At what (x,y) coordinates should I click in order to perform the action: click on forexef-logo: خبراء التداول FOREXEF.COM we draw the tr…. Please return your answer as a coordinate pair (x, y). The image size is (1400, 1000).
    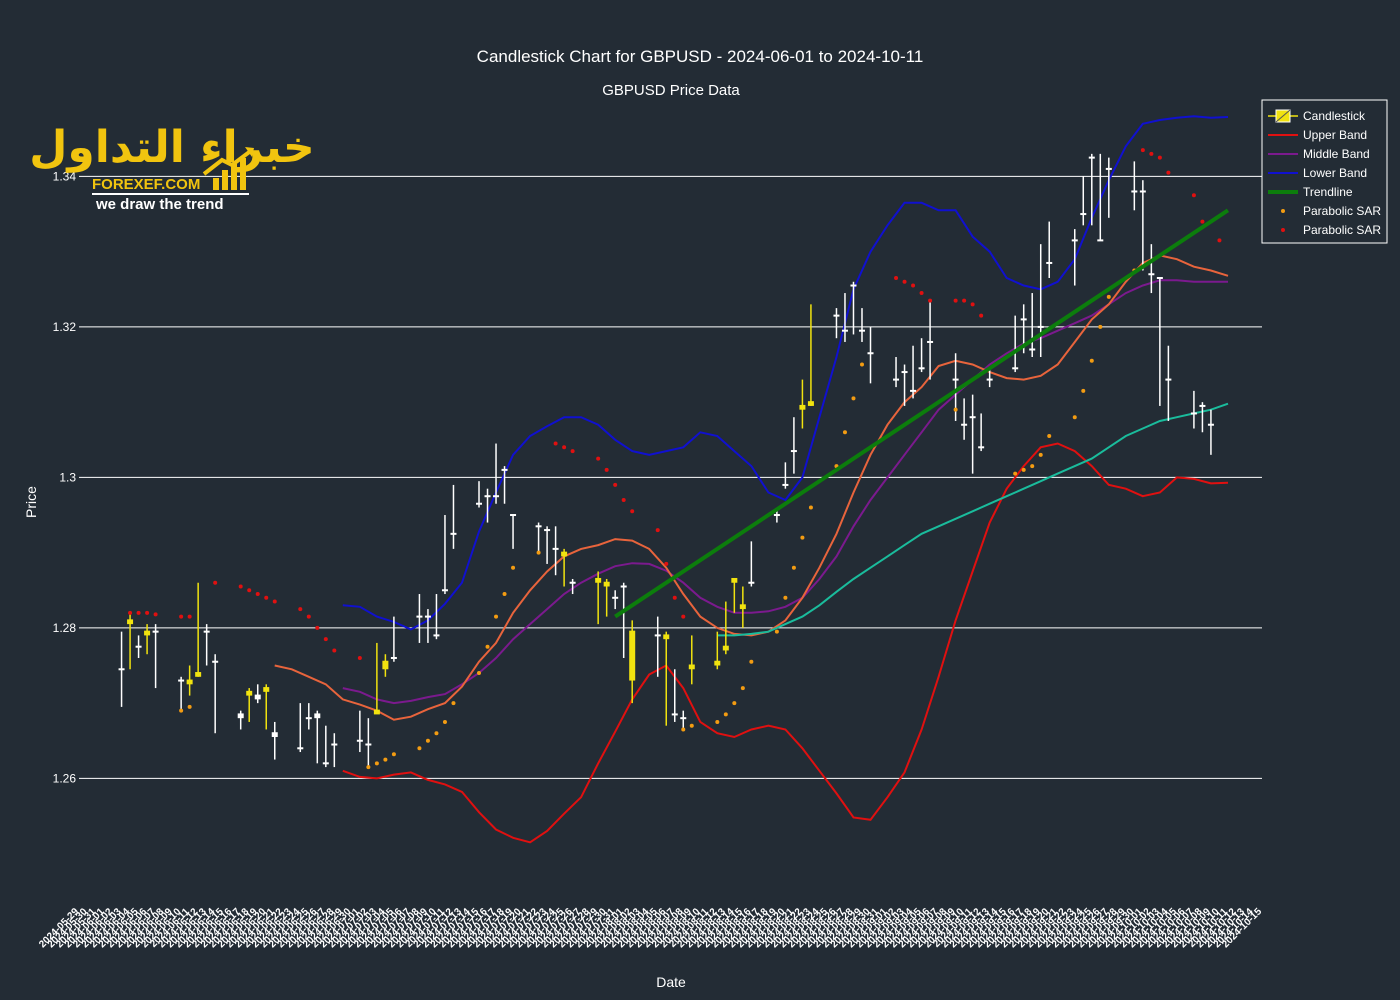
    Looking at the image, I should click on (172, 167).